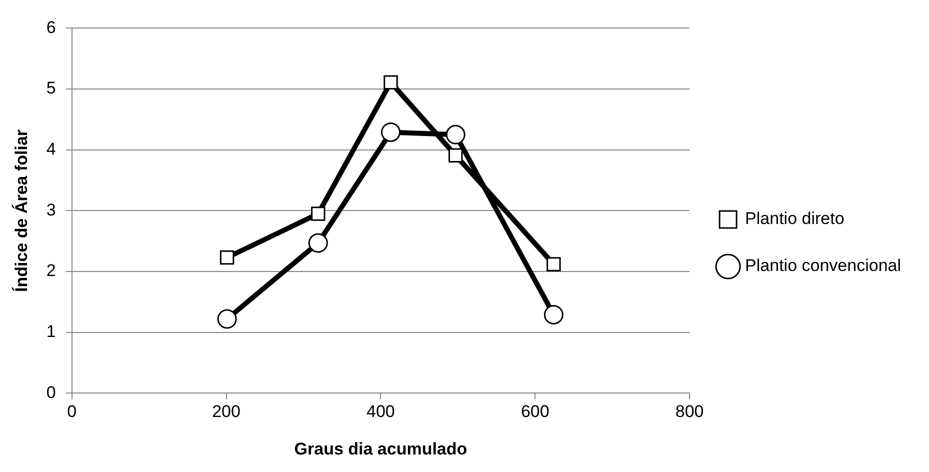 Image resolution: width=929 pixels, height=472 pixels. What do you see at coordinates (823, 266) in the screenshot?
I see `legend-label: Plantio convencional` at bounding box center [823, 266].